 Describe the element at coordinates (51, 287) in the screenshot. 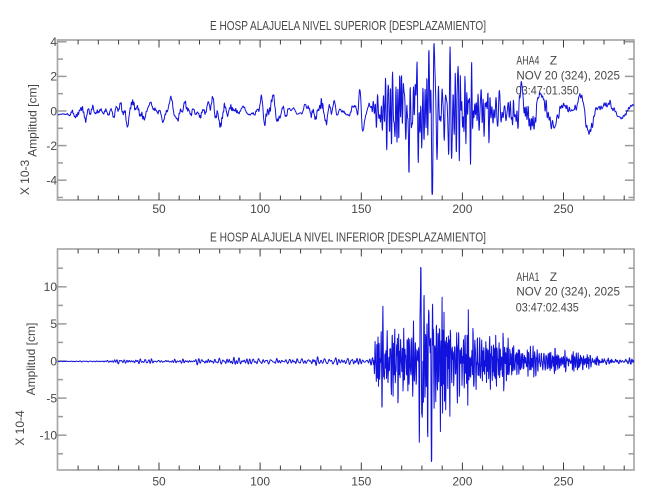

I see `svg-text: 10` at that location.